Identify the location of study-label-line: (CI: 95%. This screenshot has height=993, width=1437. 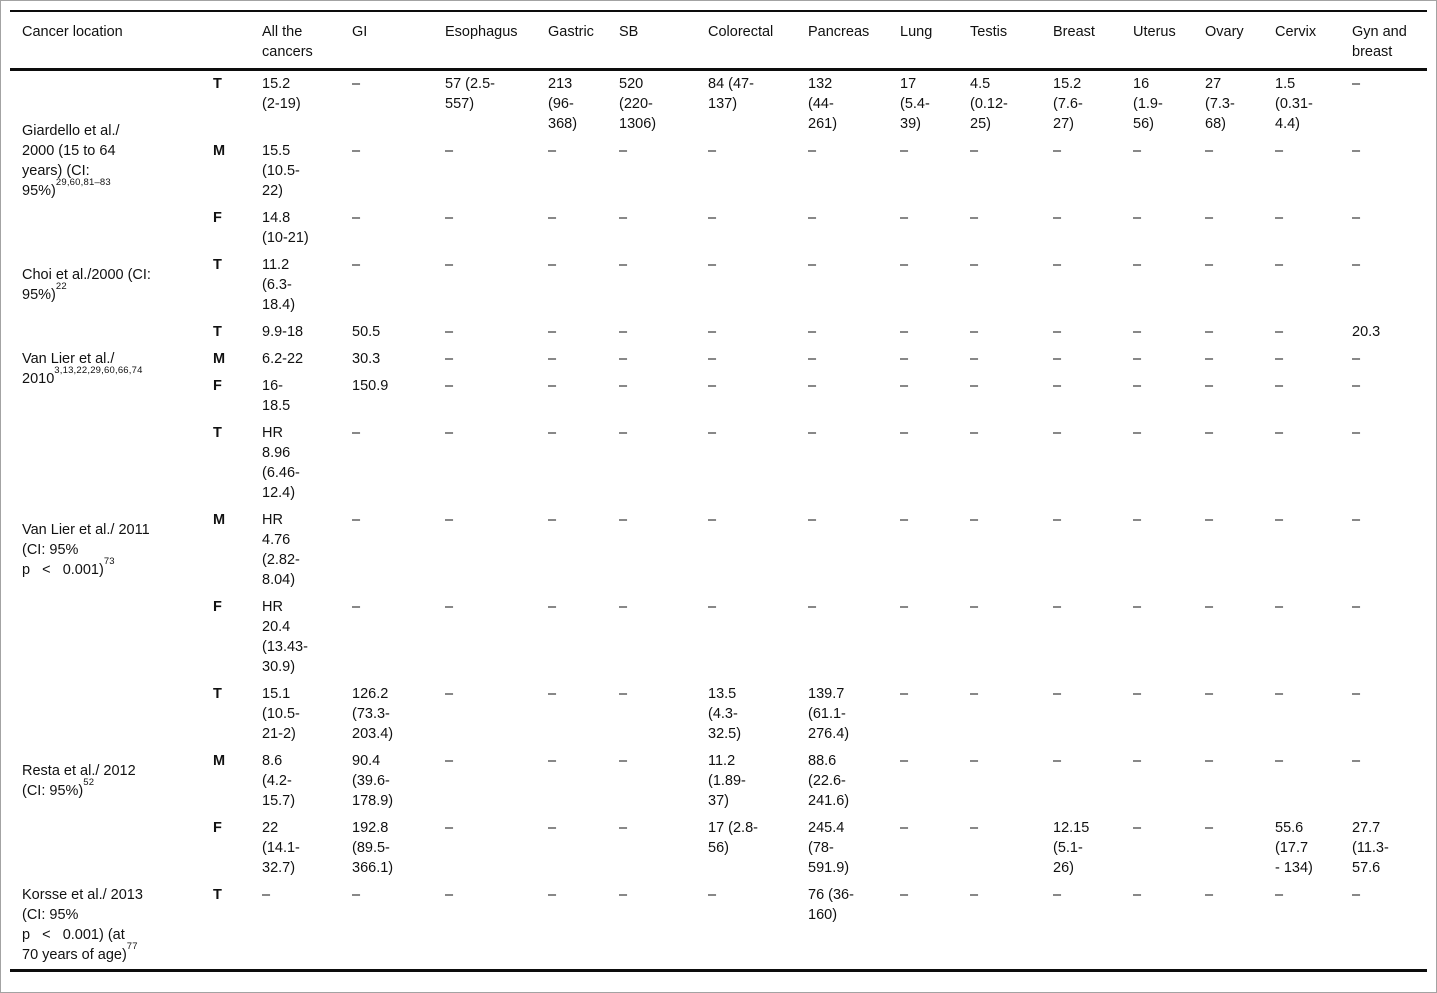
(110, 550).